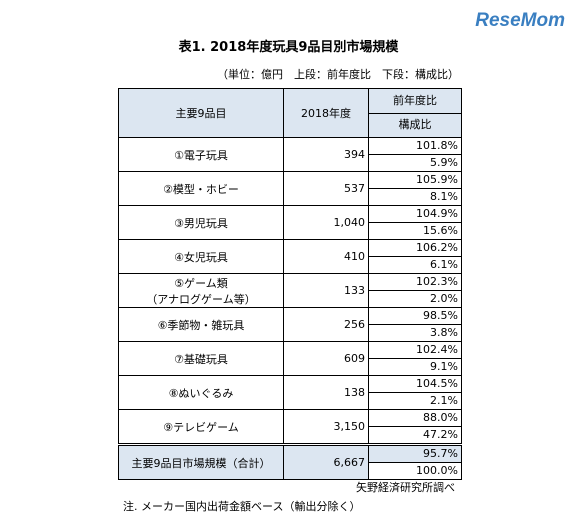 Image resolution: width=577 pixels, height=522 pixels. I want to click on share-cell: 15.6%, so click(415, 231).